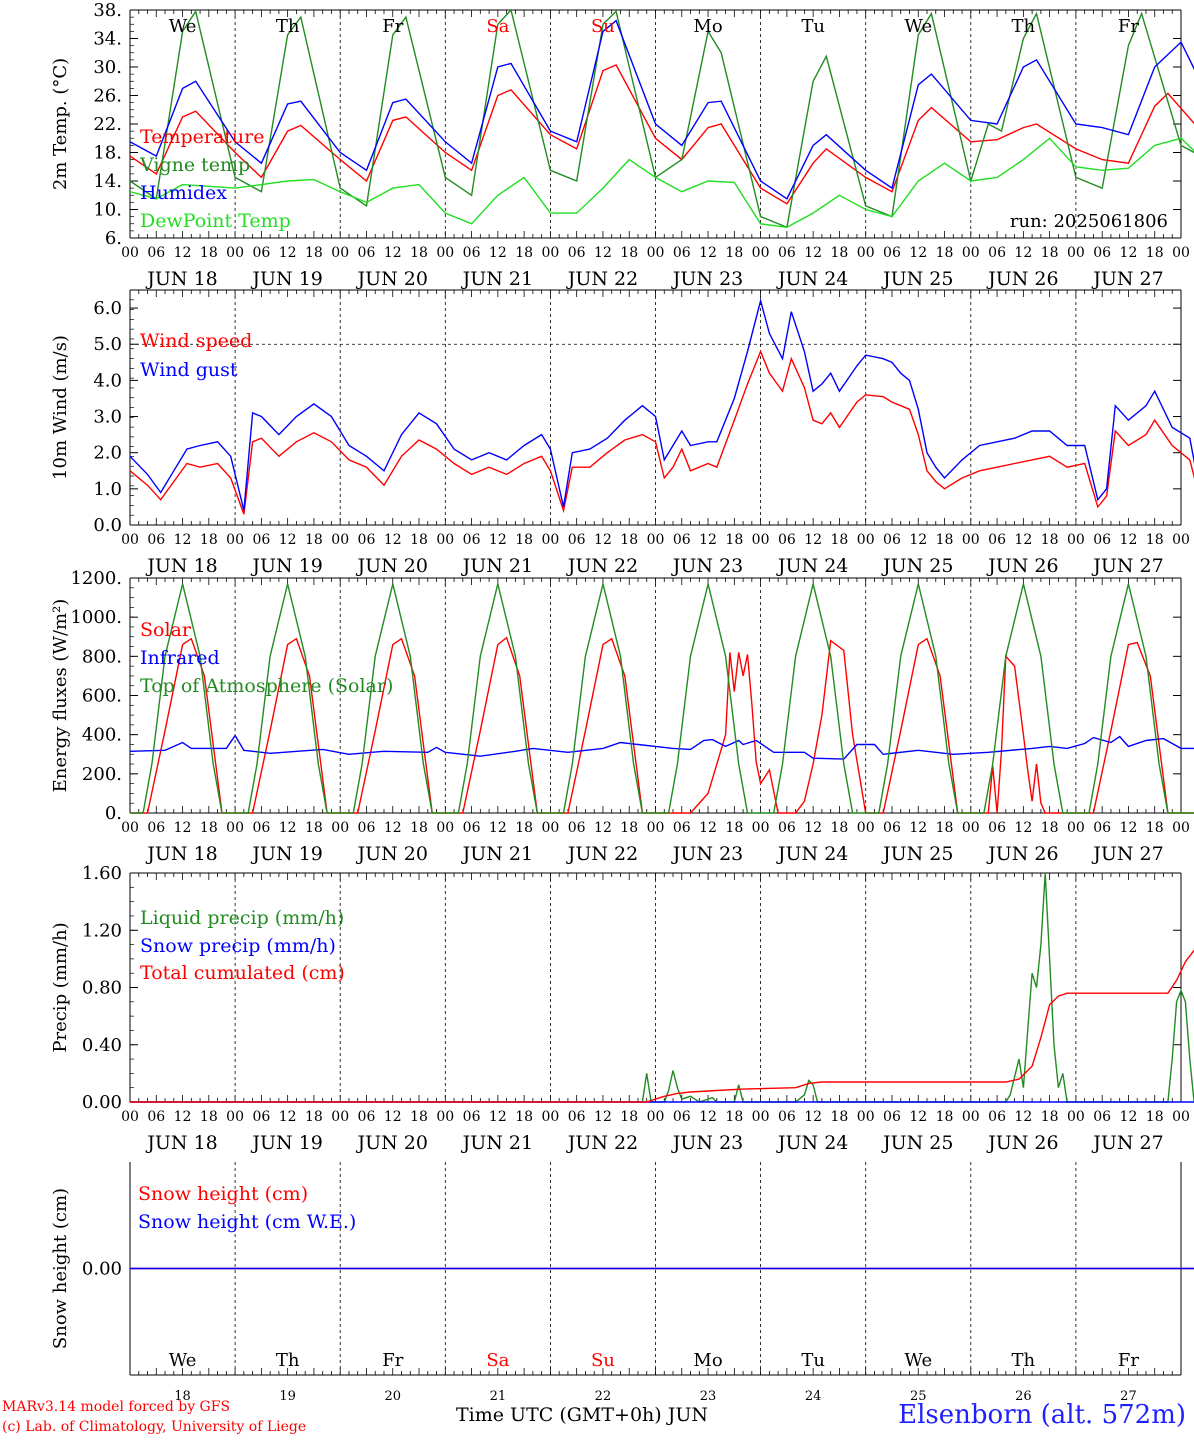  I want to click on y-tick-label: 1200., so click(96, 578).